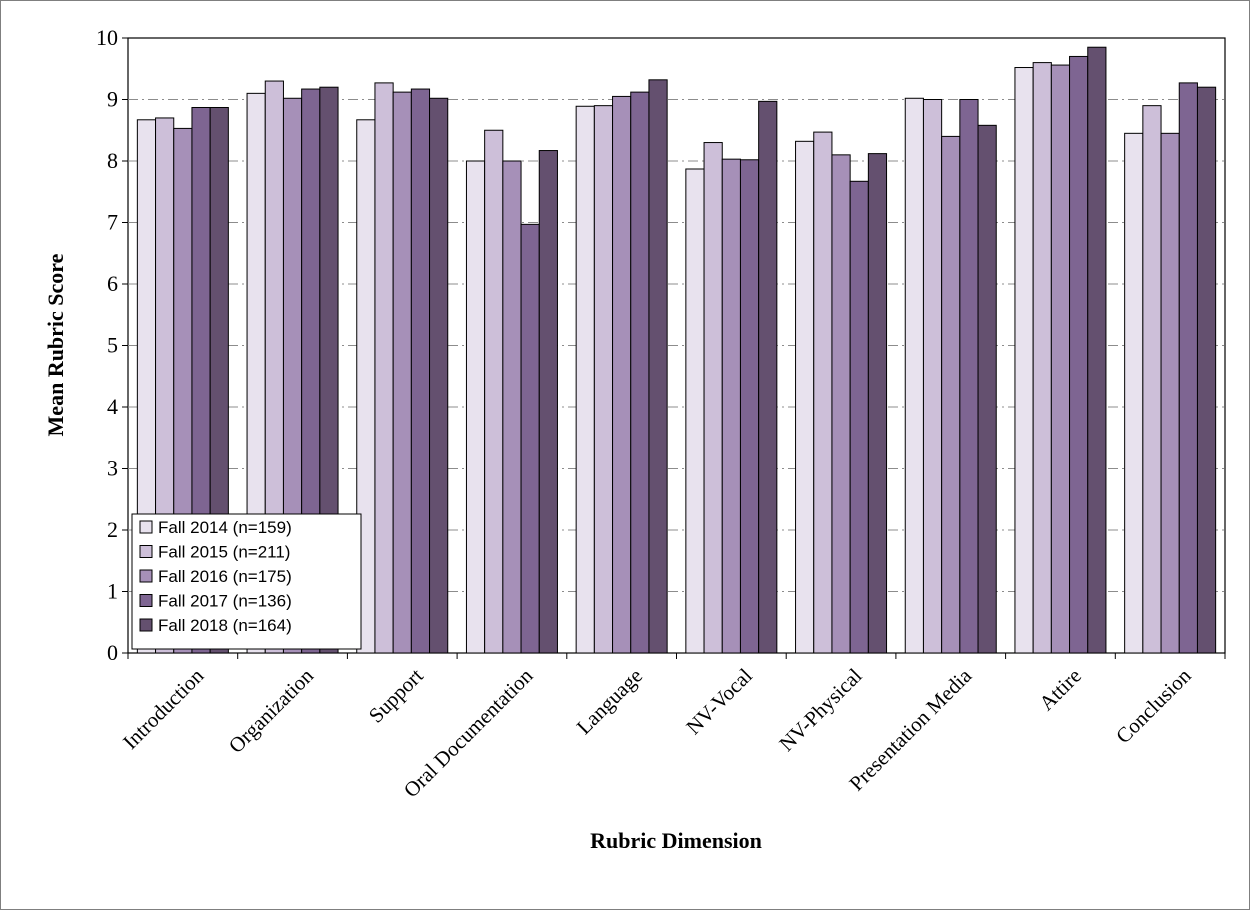 The width and height of the screenshot is (1250, 911). What do you see at coordinates (719, 701) in the screenshot?
I see `x-tick-label: NV-Vocal` at bounding box center [719, 701].